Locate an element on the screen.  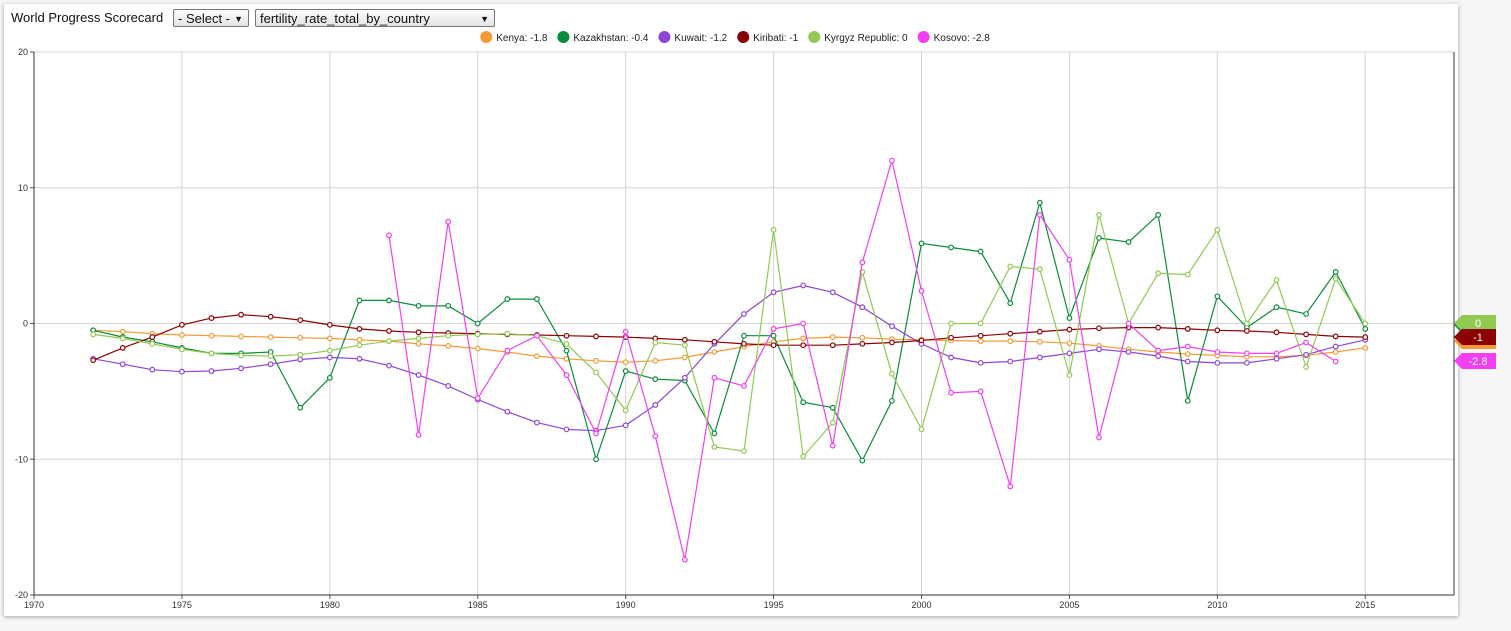
x-tick-label: 1995 is located at coordinates (774, 605).